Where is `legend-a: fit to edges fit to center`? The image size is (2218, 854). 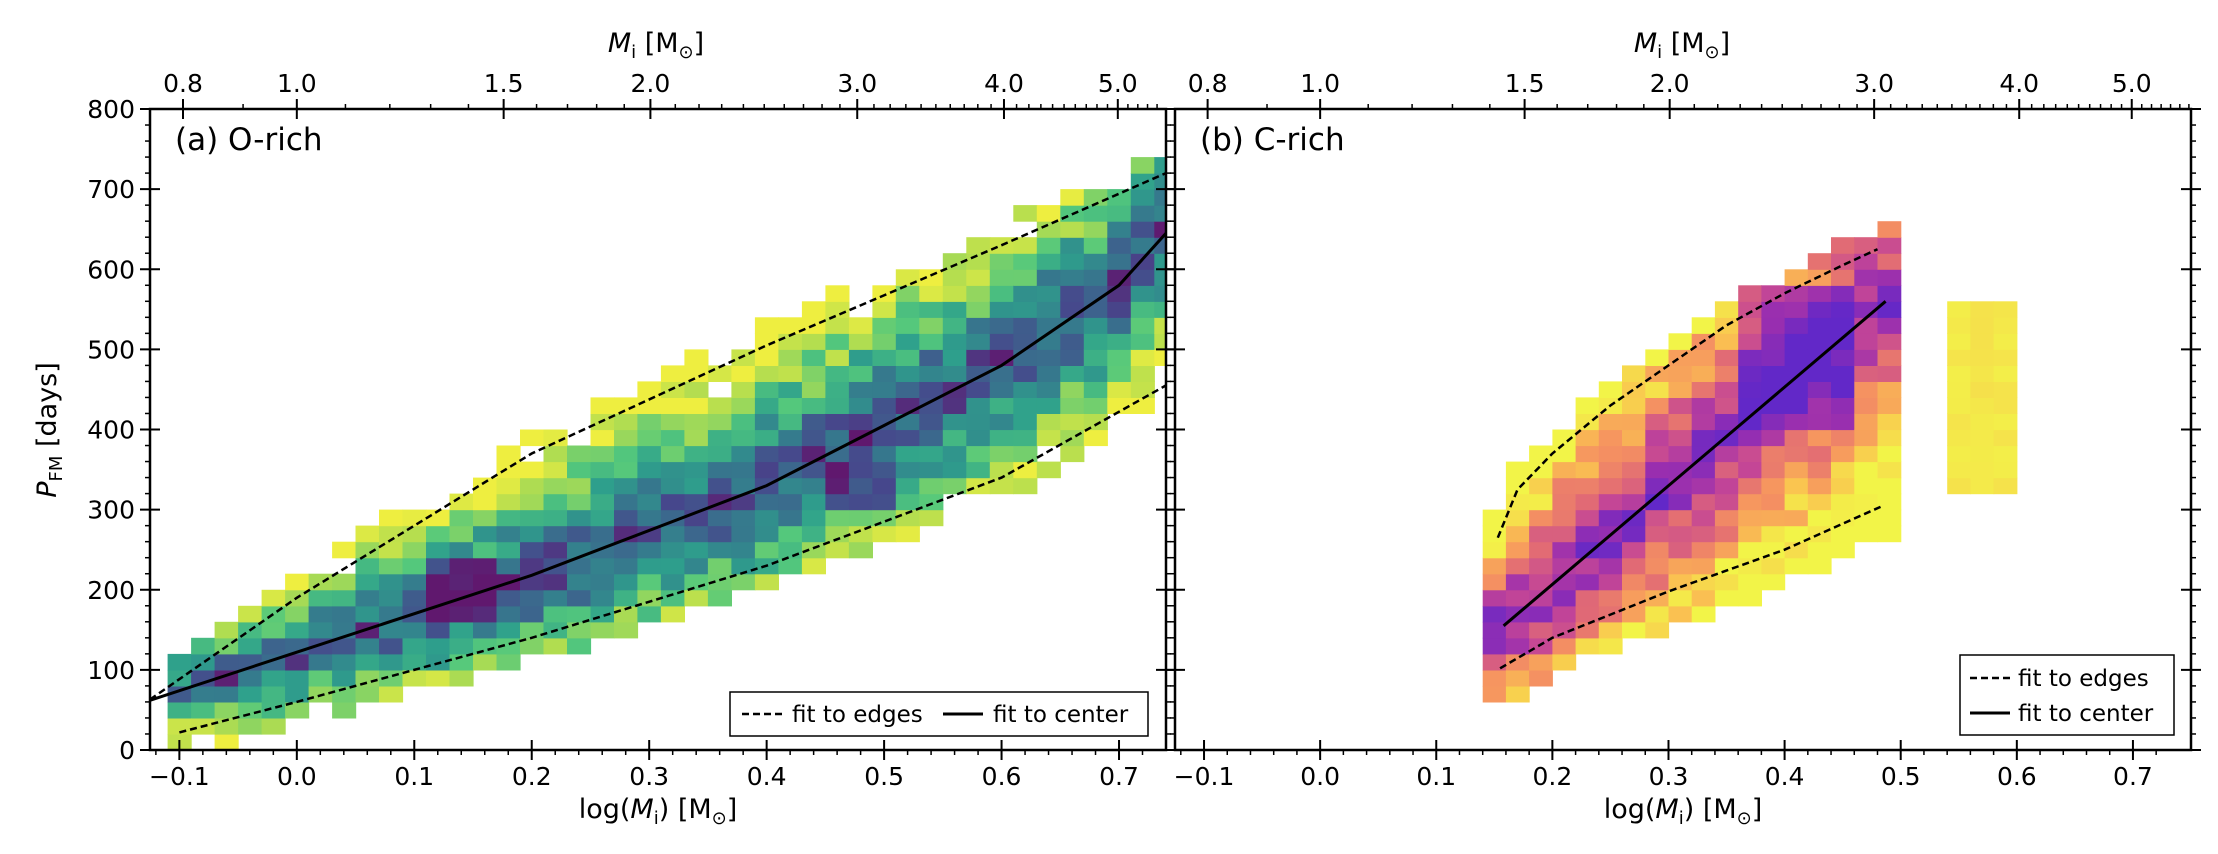 legend-a: fit to edges fit to center is located at coordinates (939, 714).